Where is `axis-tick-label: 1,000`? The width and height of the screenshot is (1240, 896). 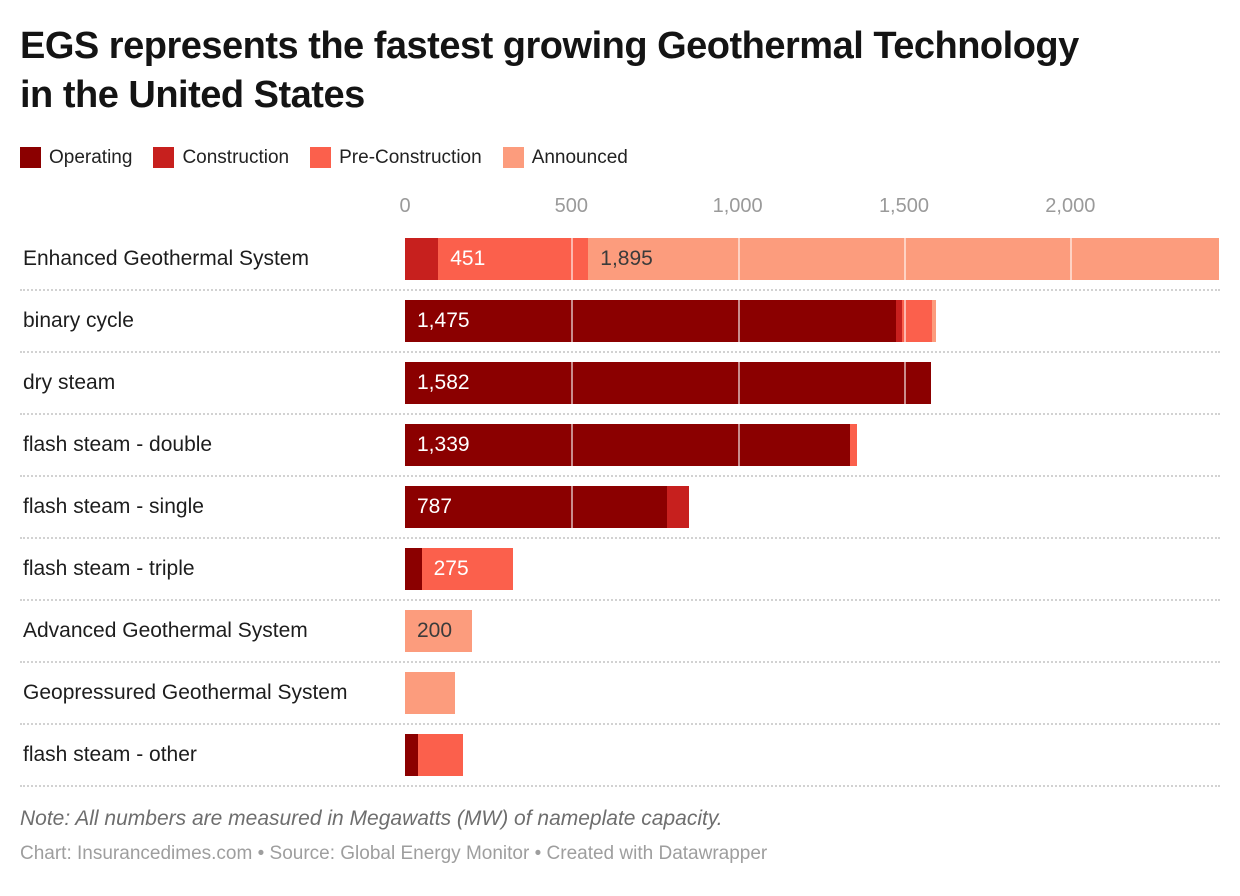
axis-tick-label: 1,000 is located at coordinates (737, 205).